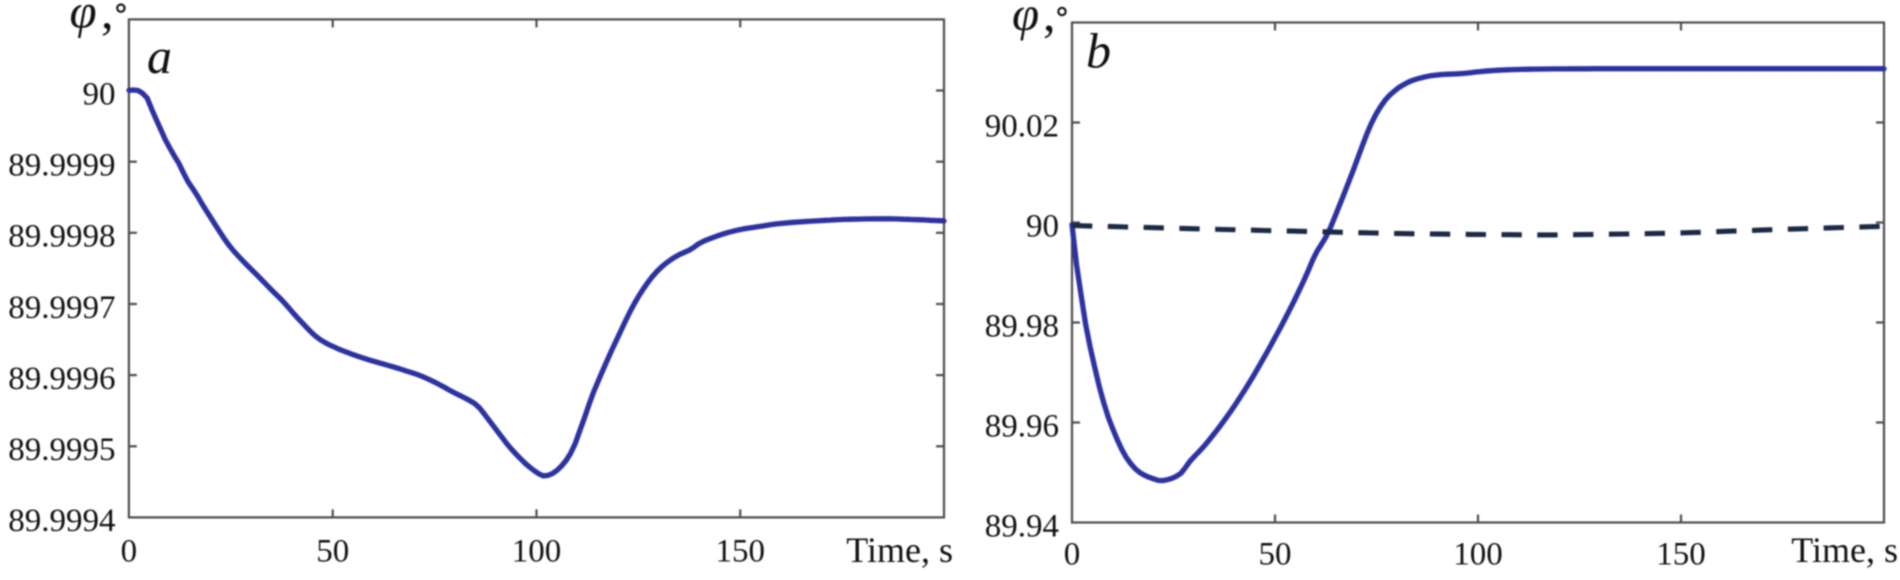 The image size is (1900, 580). I want to click on svg-text: 89.9994, so click(61, 521).